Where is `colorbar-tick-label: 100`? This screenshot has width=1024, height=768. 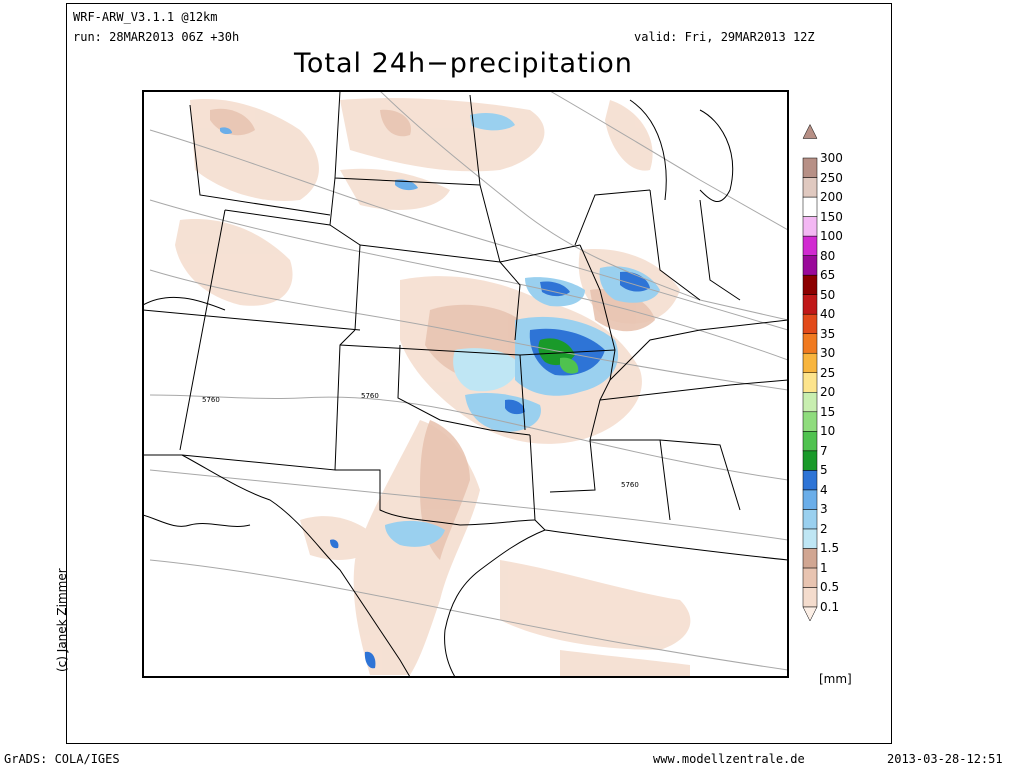
colorbar-tick-label: 100 is located at coordinates (831, 236).